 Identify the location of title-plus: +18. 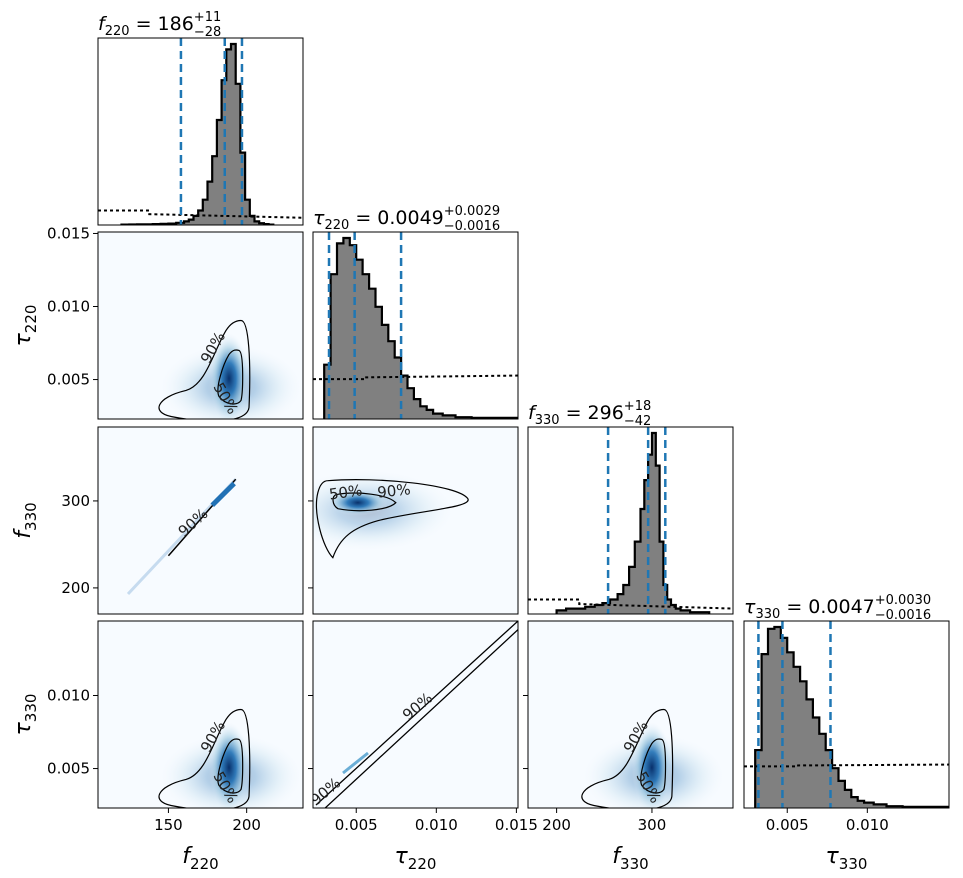
(637, 406).